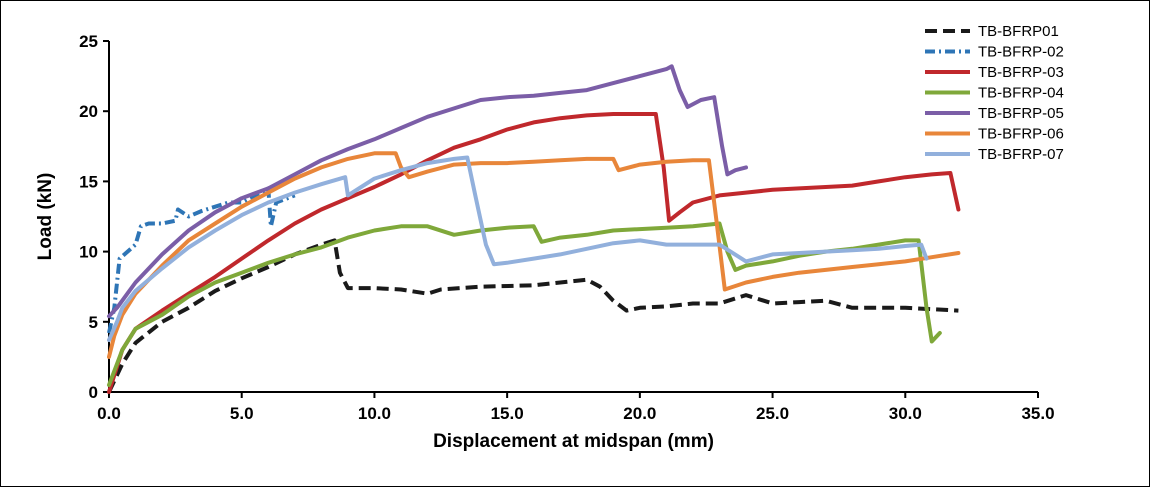 The image size is (1153, 491). What do you see at coordinates (88, 181) in the screenshot?
I see `y-tick-label: 15` at bounding box center [88, 181].